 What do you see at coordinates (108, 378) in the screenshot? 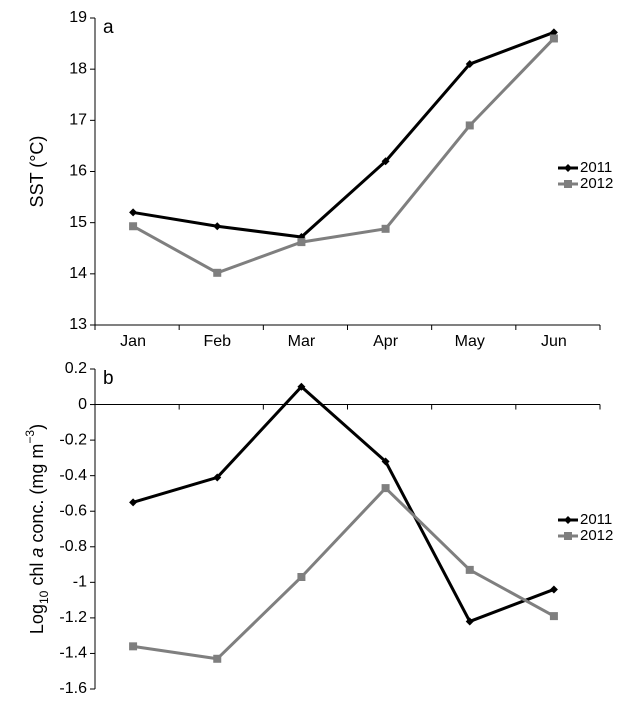
I see `panel-label: b` at bounding box center [108, 378].